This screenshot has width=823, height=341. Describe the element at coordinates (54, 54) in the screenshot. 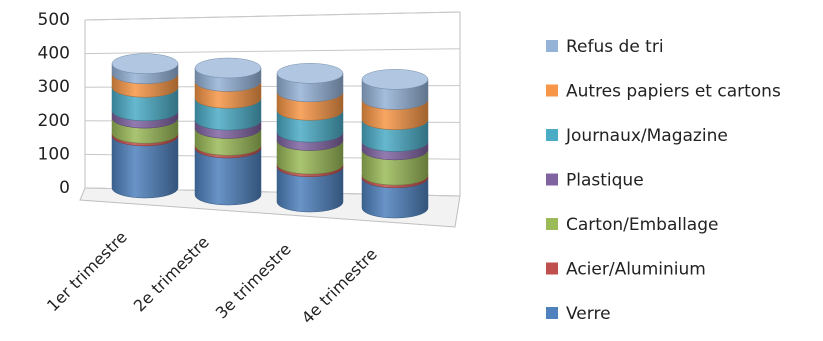

I see `y-tick-label: 400` at that location.